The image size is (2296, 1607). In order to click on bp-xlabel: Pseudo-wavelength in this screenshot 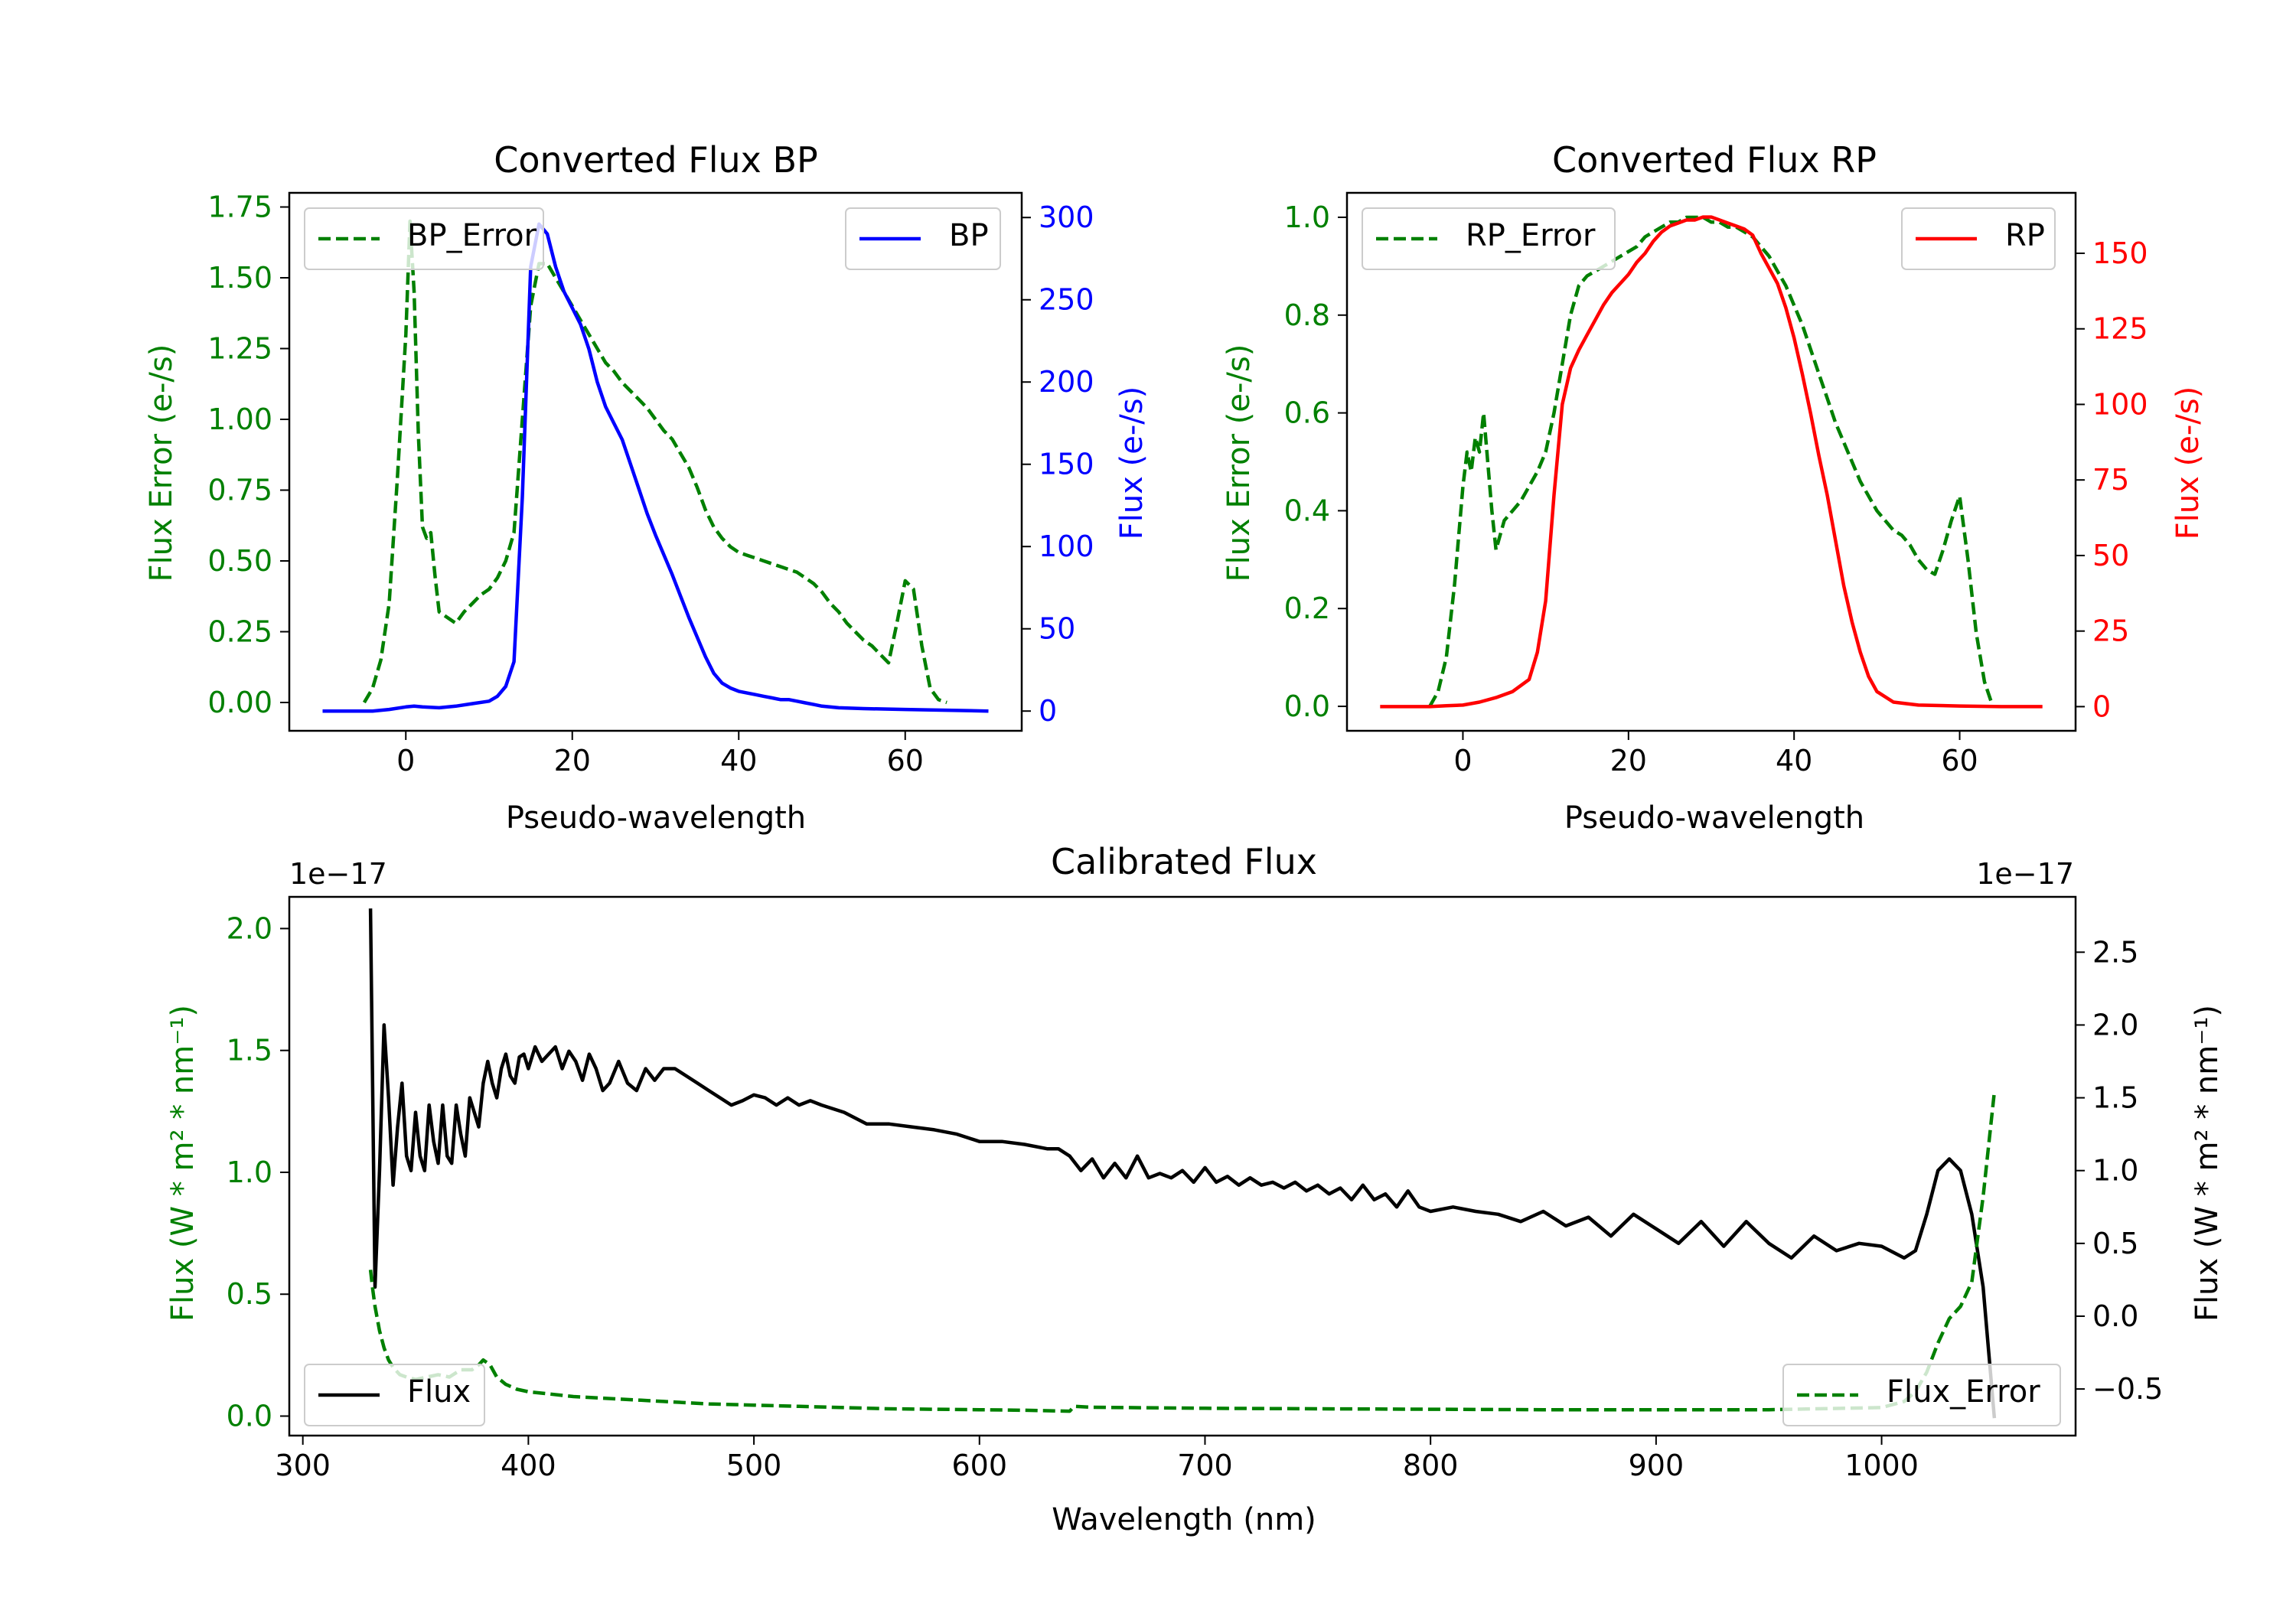, I will do `click(656, 818)`.